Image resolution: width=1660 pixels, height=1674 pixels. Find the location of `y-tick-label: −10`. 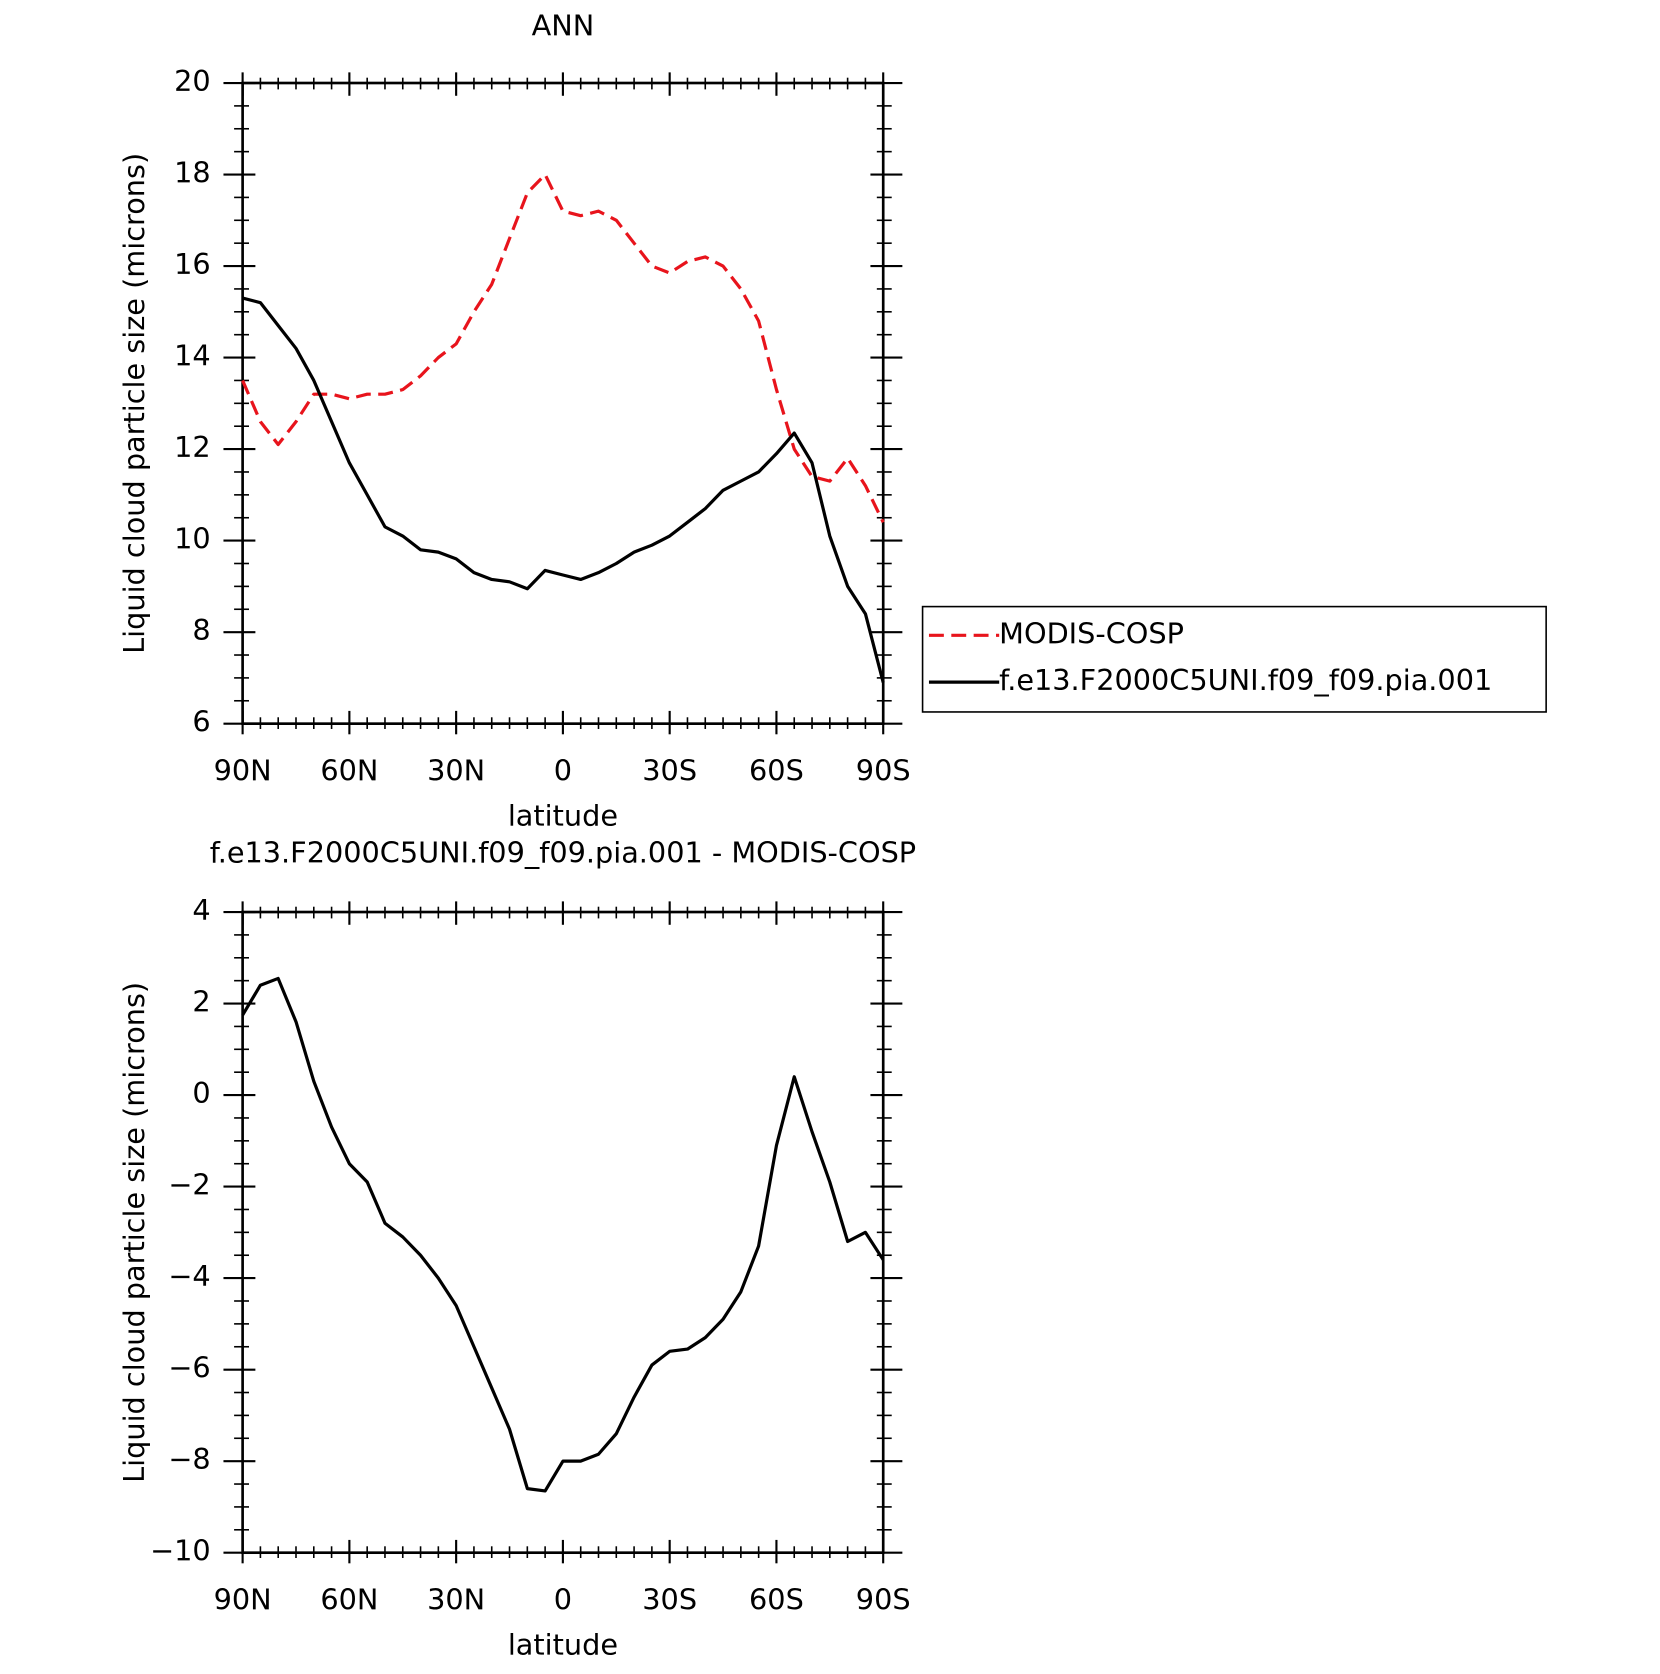

y-tick-label: −10 is located at coordinates (180, 1551).